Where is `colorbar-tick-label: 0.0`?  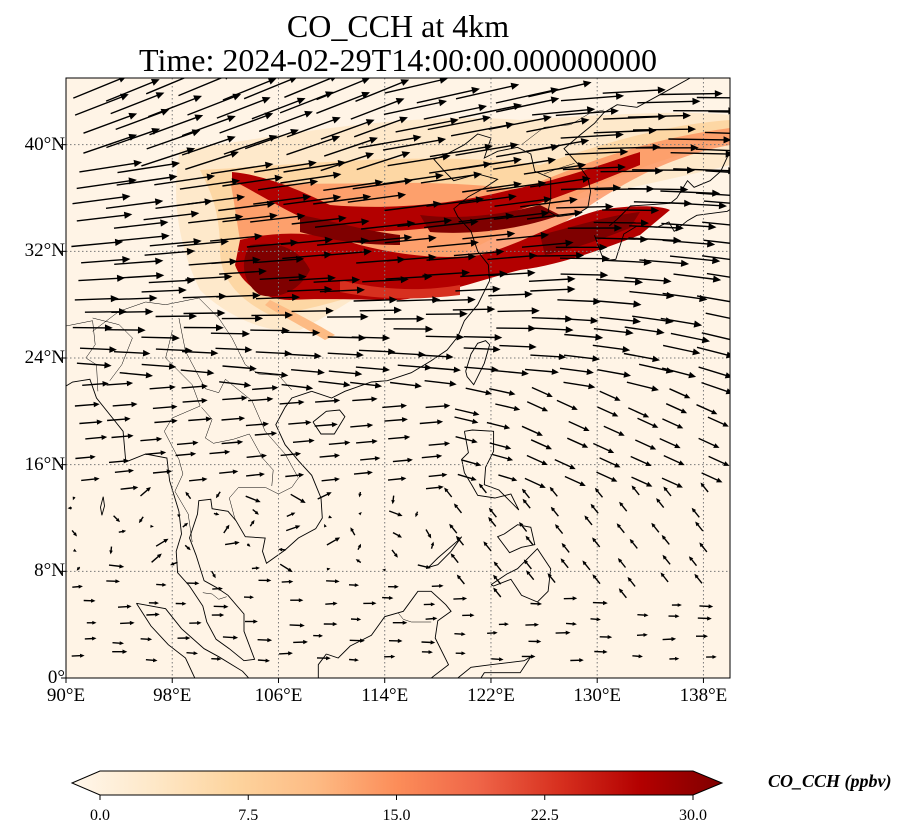 colorbar-tick-label: 0.0 is located at coordinates (100, 815).